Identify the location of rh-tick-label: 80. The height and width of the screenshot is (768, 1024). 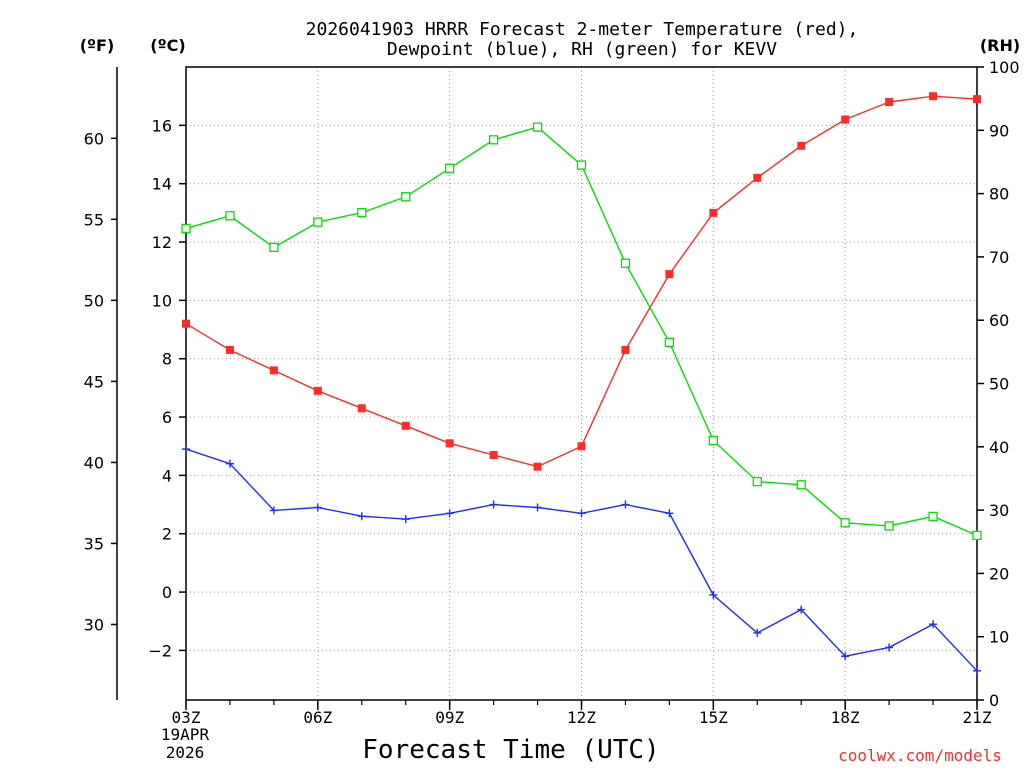
(999, 194).